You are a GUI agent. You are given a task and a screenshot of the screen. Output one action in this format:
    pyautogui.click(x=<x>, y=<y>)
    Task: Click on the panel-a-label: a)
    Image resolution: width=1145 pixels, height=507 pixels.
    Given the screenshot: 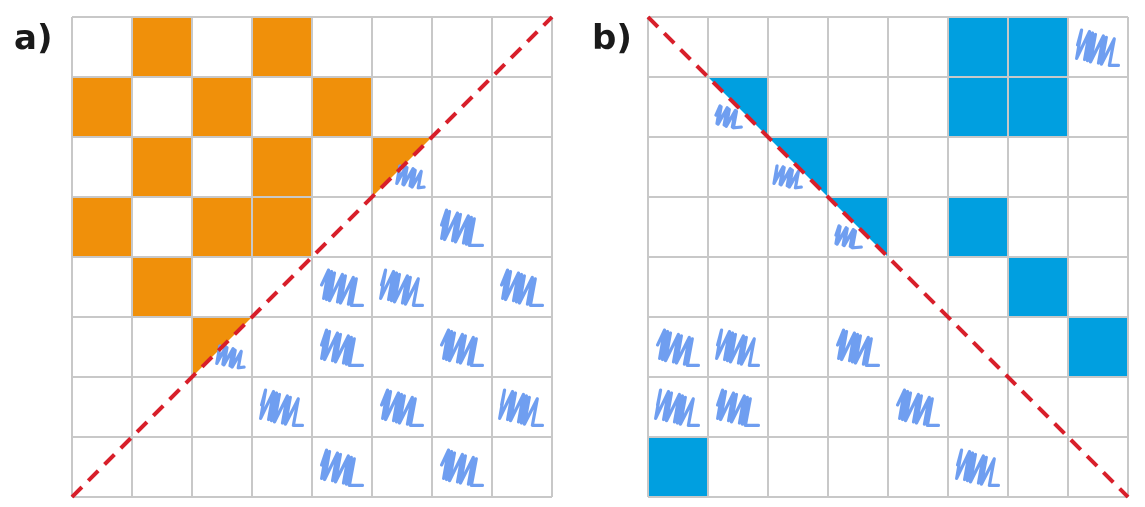 What is the action you would take?
    pyautogui.click(x=33, y=38)
    